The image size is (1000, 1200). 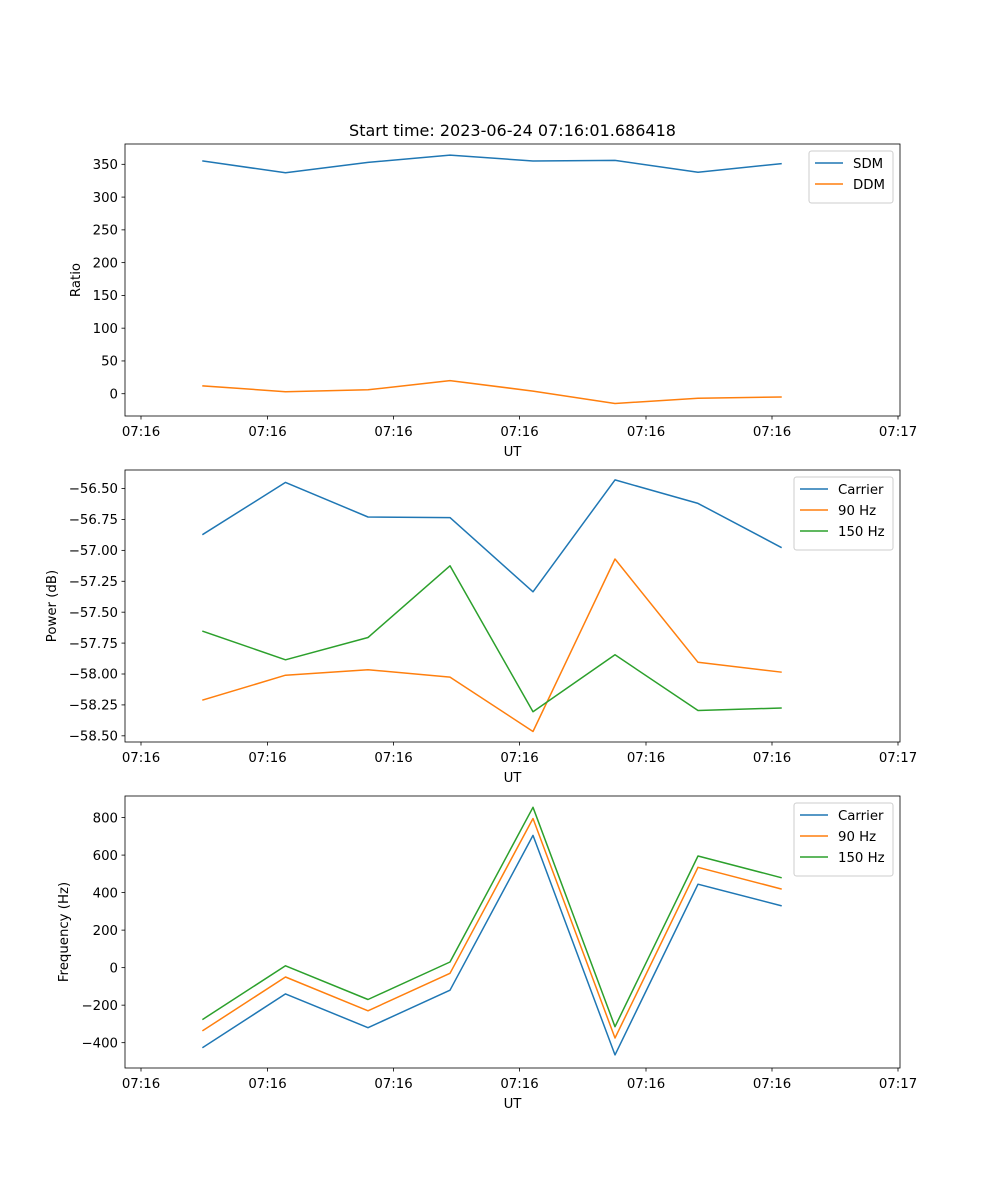 What do you see at coordinates (105, 165) in the screenshot?
I see `y-tick-label: 350` at bounding box center [105, 165].